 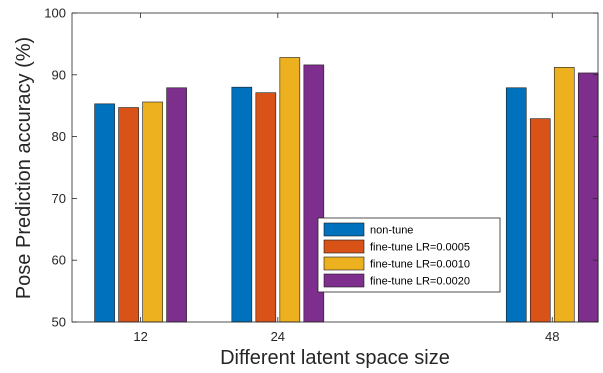 I want to click on y-tick-label: 100, so click(x=55, y=13).